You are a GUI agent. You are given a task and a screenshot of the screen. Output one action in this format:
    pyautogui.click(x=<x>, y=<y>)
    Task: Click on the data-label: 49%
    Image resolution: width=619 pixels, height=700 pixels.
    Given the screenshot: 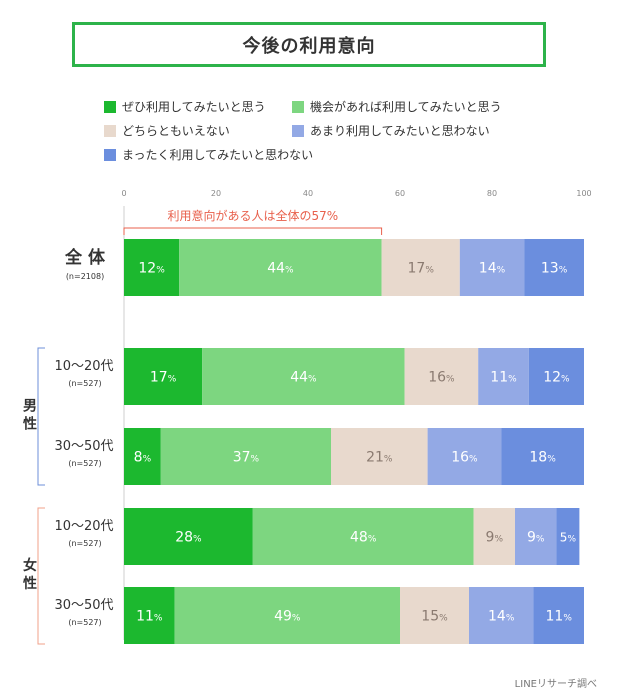 What is the action you would take?
    pyautogui.click(x=287, y=617)
    